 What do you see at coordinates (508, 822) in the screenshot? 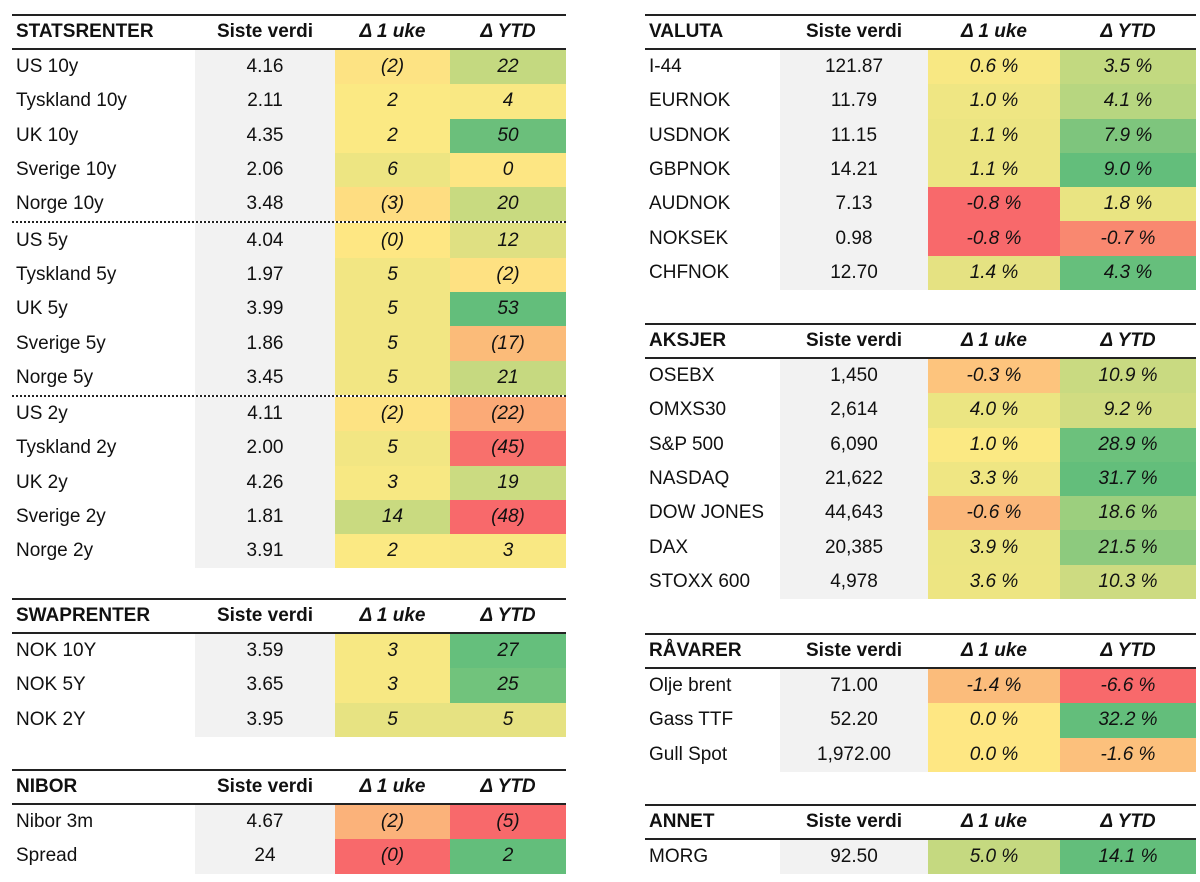
I see `ytd-change-cell: (5)` at bounding box center [508, 822].